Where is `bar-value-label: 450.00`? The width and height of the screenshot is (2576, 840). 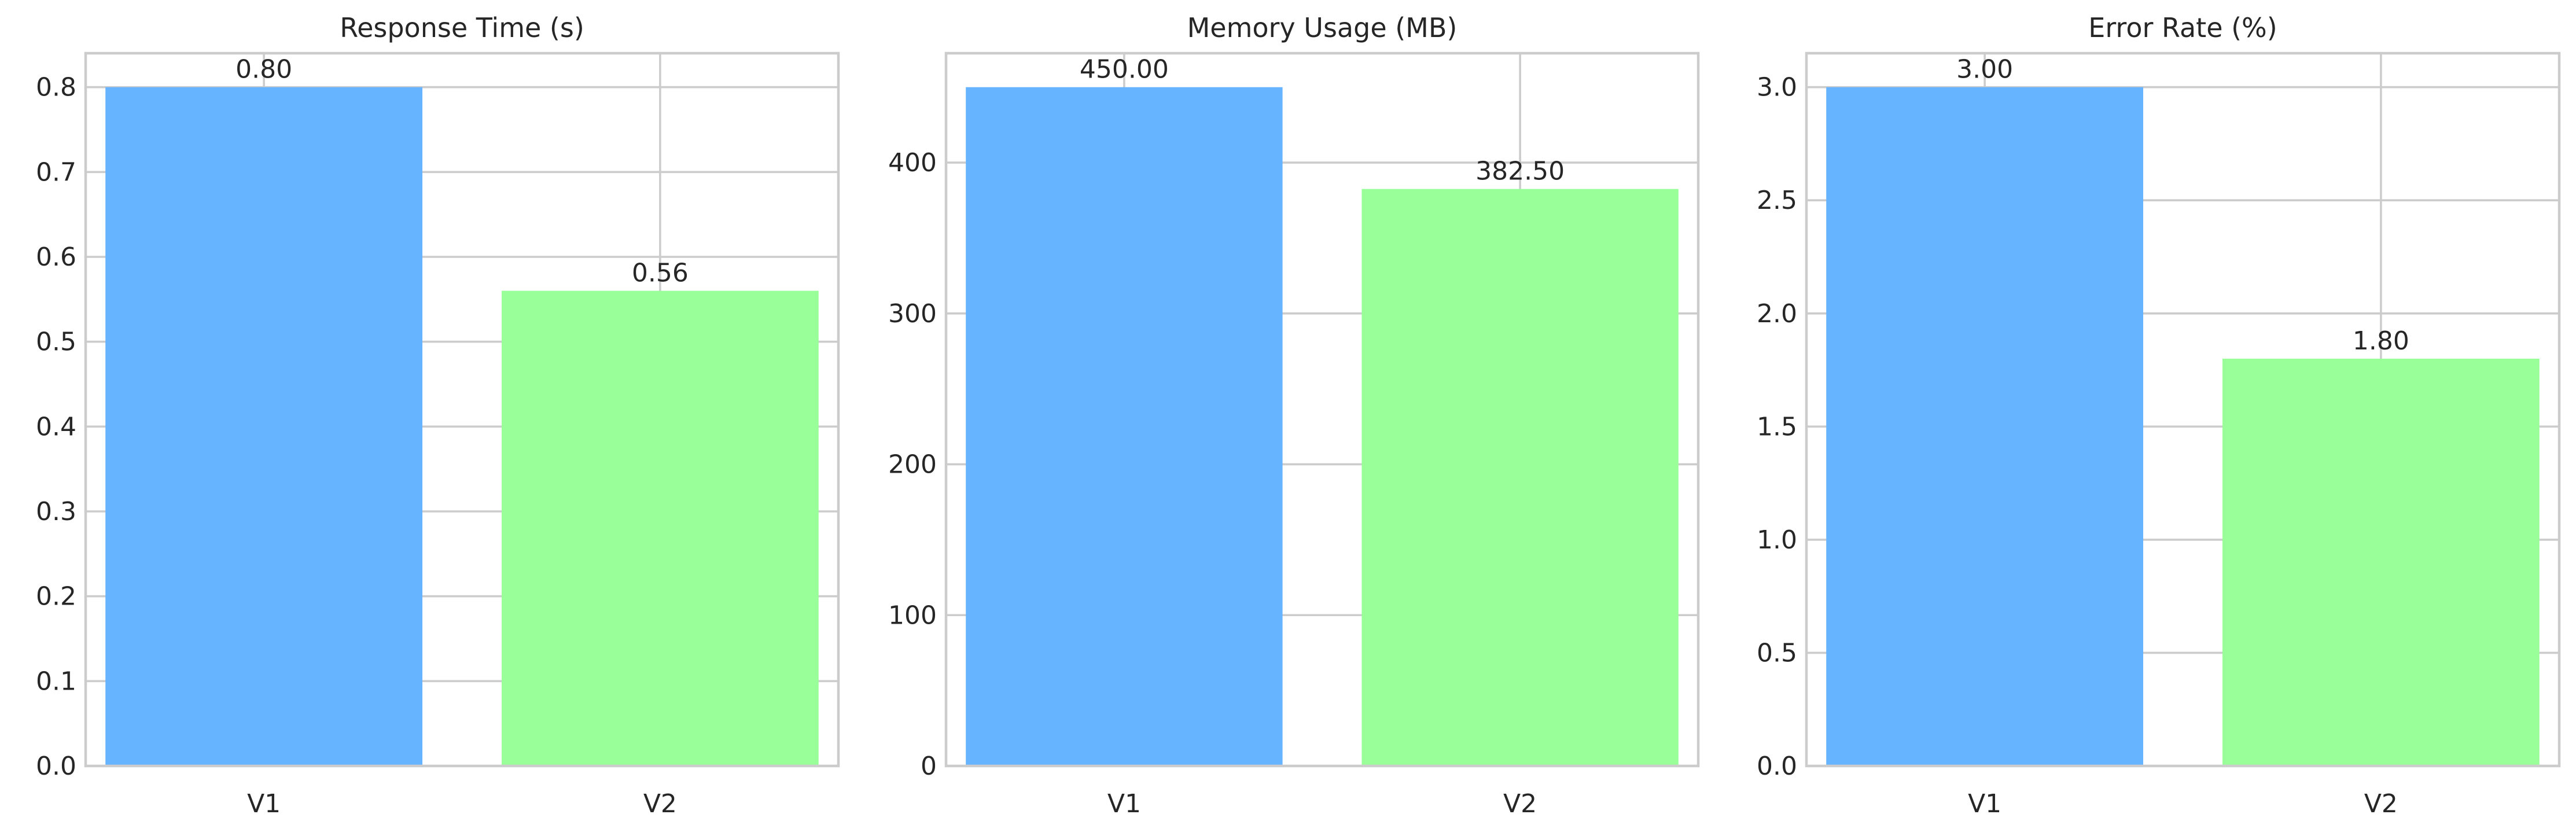 bar-value-label: 450.00 is located at coordinates (1124, 69).